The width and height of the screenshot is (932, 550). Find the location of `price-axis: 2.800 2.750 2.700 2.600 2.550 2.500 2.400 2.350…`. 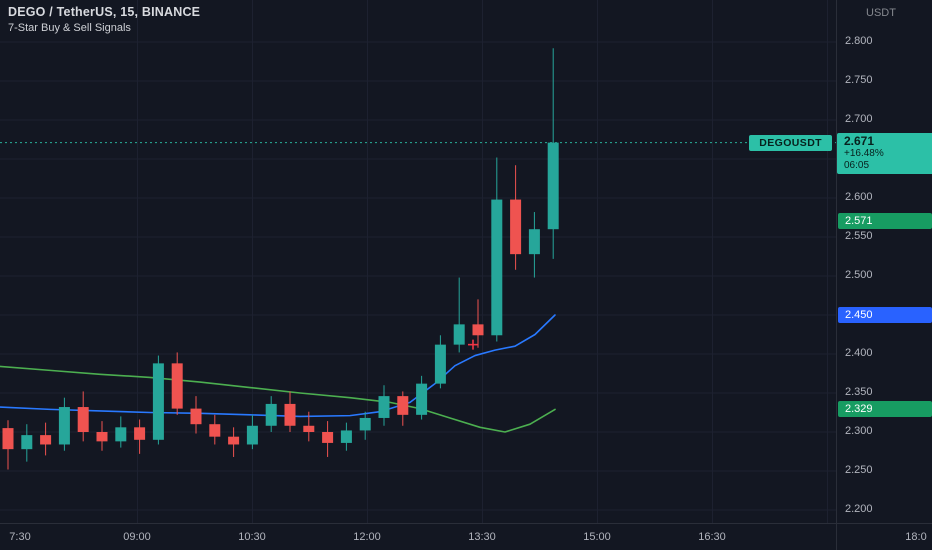

price-axis: 2.800 2.750 2.700 2.600 2.550 2.500 2.400 2.350… is located at coordinates (884, 261).